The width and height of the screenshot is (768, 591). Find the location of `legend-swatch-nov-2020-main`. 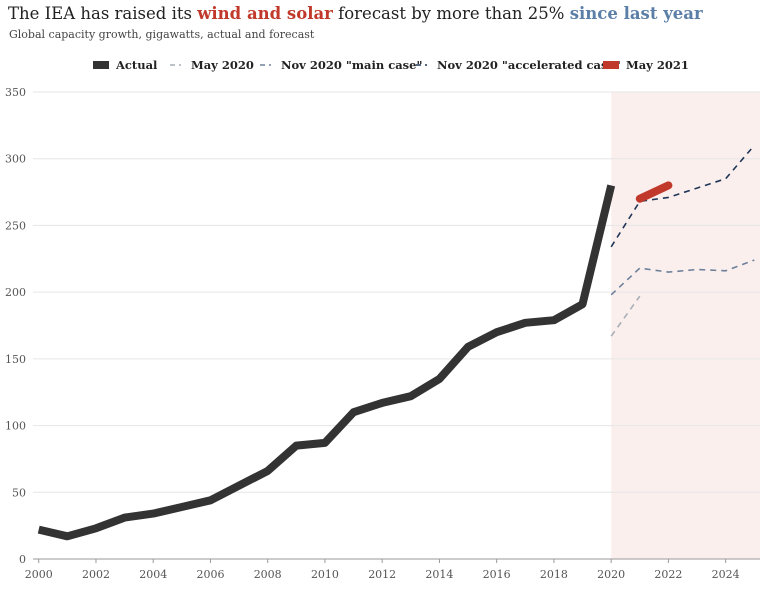

legend-swatch-nov-2020-main is located at coordinates (265, 65).